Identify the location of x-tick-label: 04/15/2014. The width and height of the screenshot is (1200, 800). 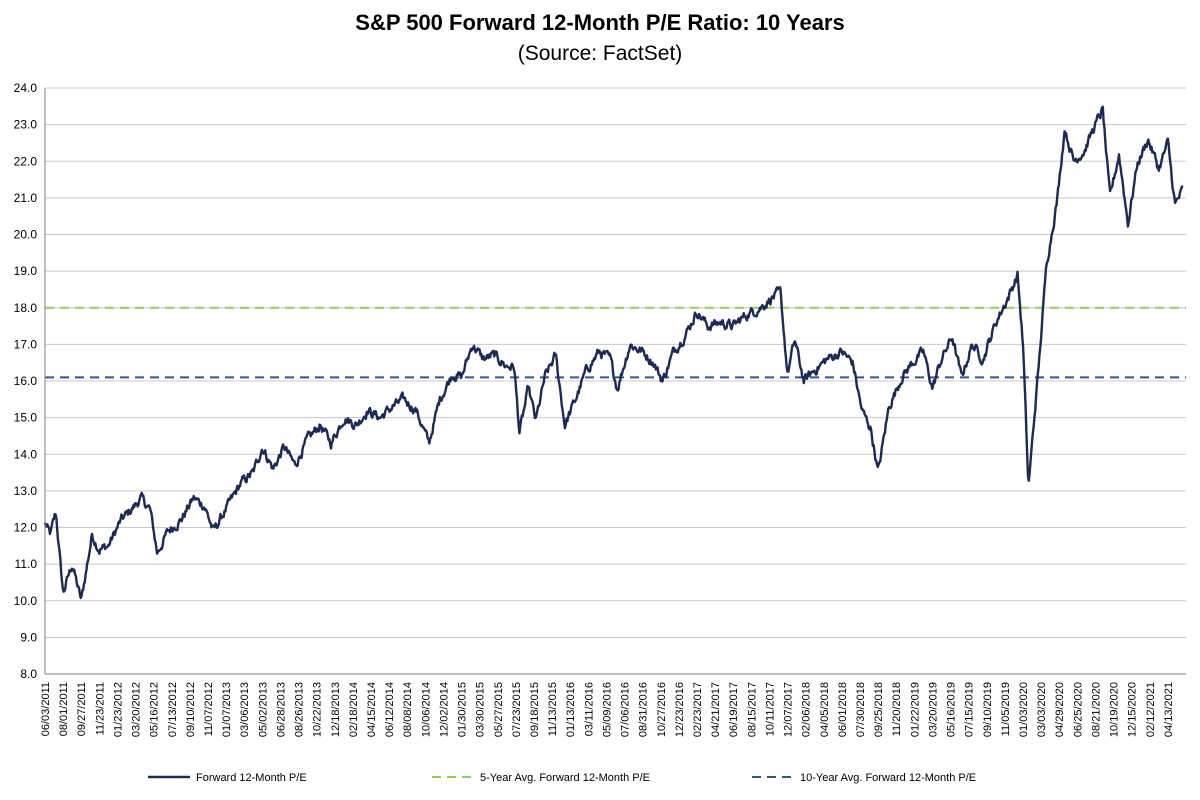
(372, 709).